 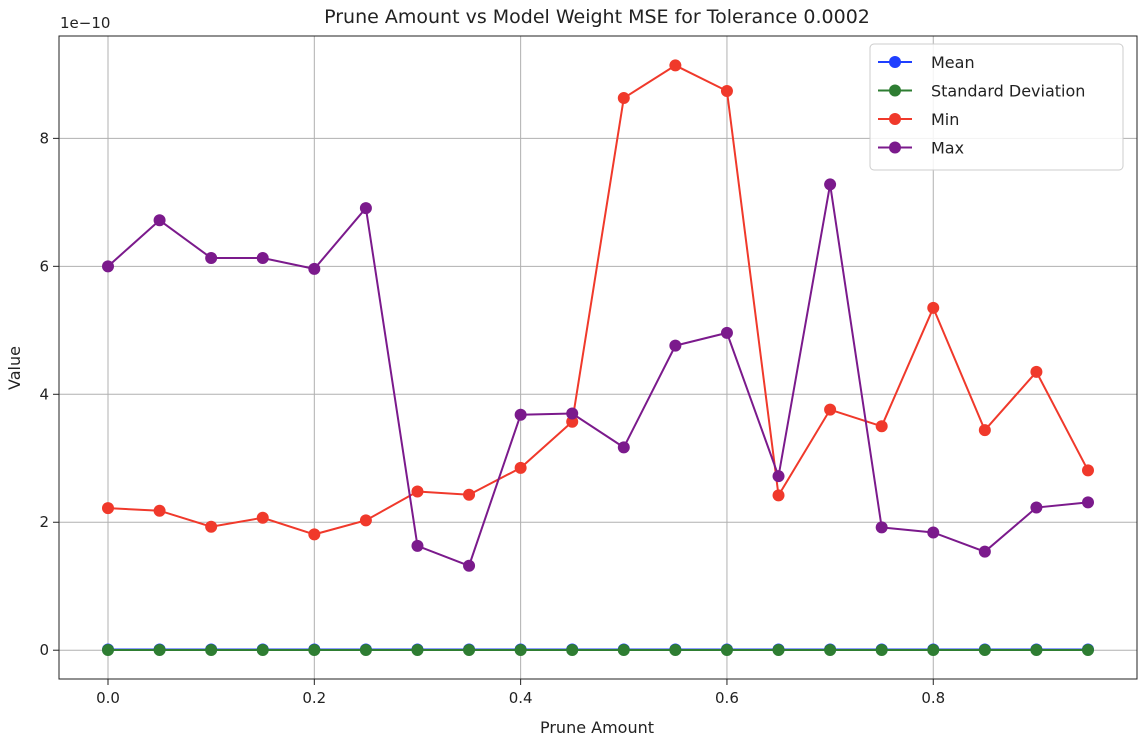 What do you see at coordinates (926, 62) in the screenshot?
I see `legend-item-mean: Mean` at bounding box center [926, 62].